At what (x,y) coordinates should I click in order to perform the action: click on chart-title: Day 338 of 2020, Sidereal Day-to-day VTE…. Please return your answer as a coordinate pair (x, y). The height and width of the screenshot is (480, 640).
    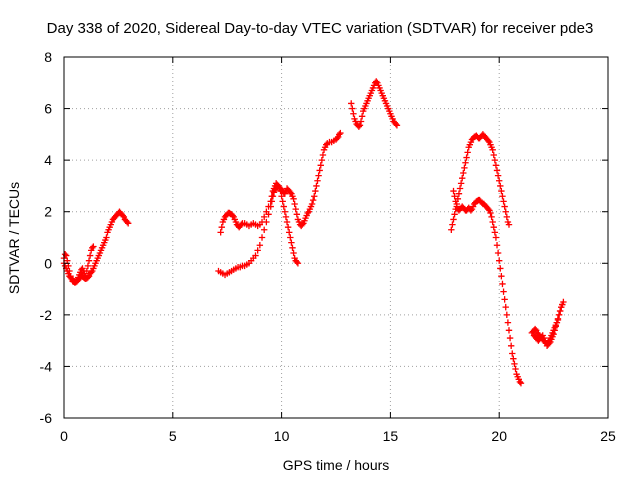
    Looking at the image, I should click on (320, 28).